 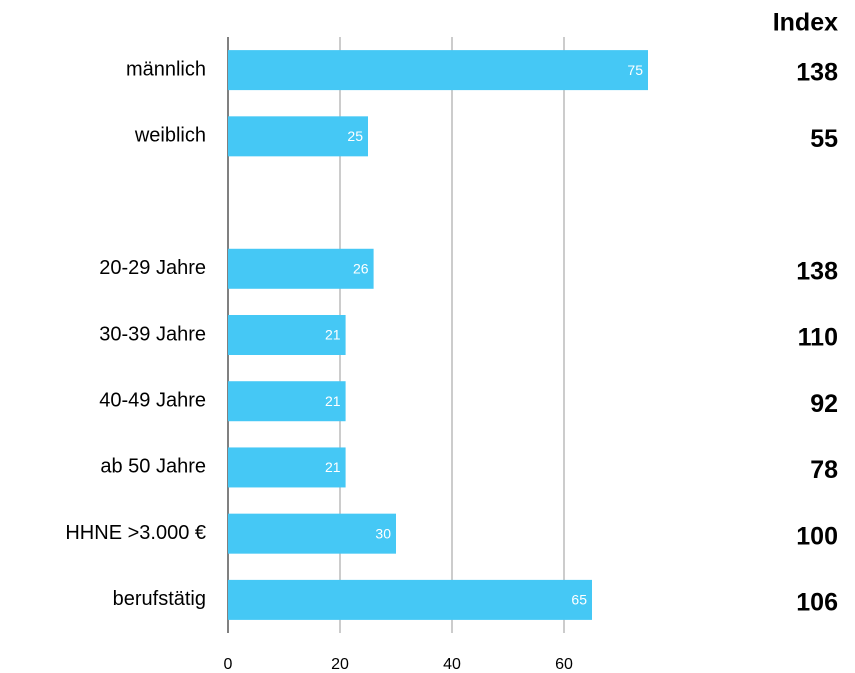 I want to click on index-header: Index, so click(x=805, y=23).